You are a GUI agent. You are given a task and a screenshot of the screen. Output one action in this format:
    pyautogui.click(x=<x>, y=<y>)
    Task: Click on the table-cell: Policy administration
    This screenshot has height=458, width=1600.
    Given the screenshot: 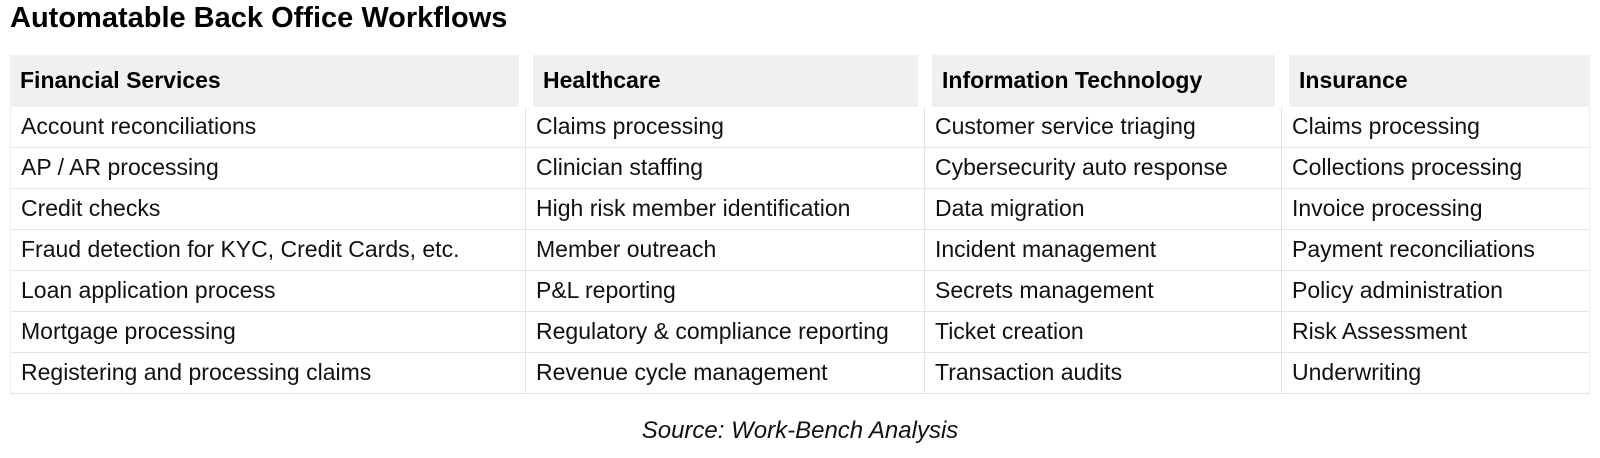 What is the action you would take?
    pyautogui.click(x=1436, y=291)
    